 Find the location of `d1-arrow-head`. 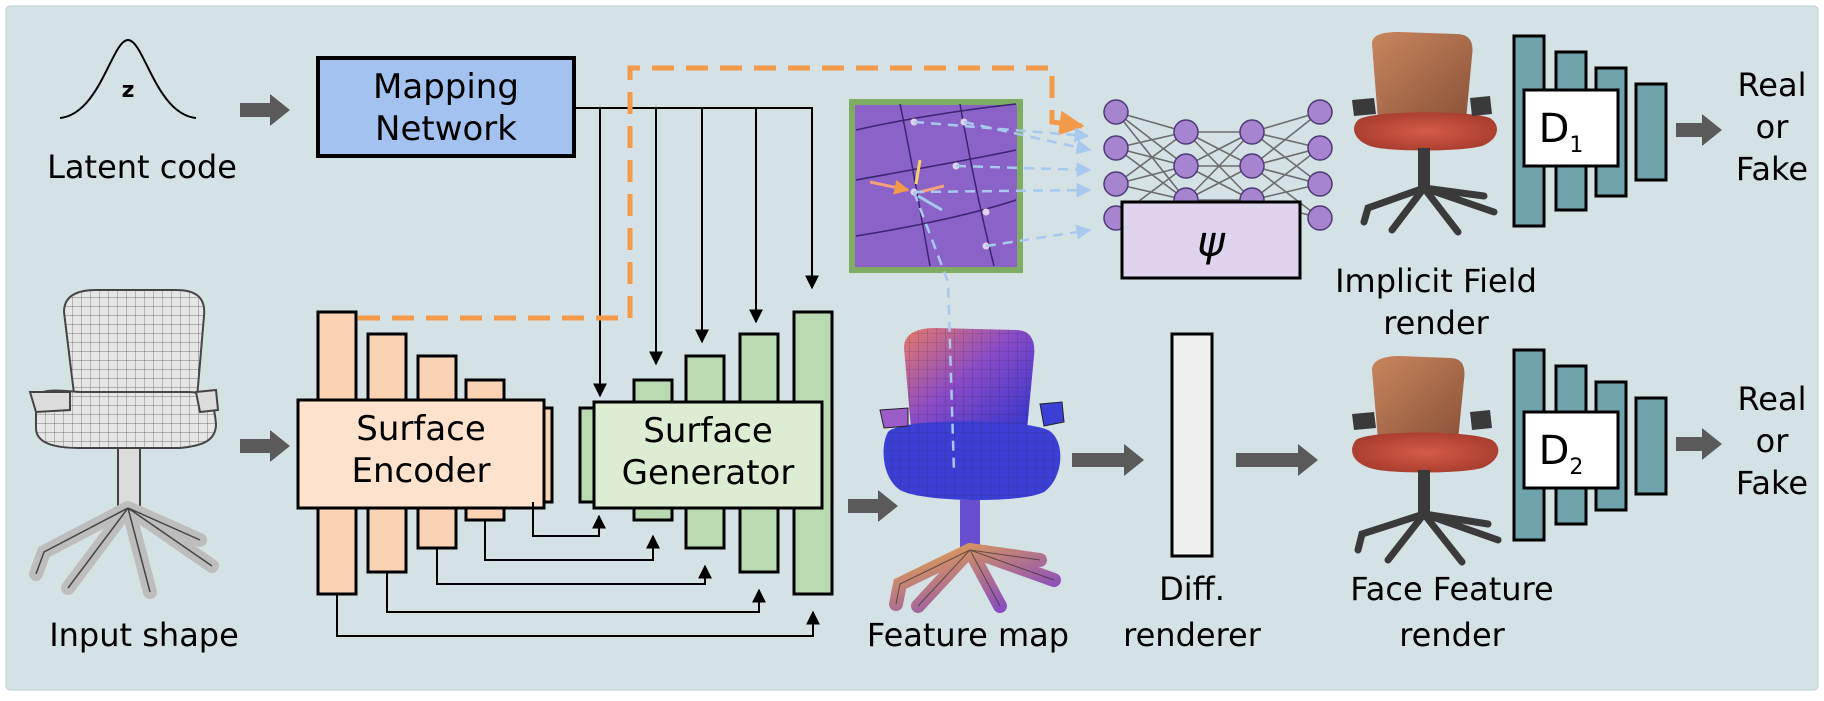

d1-arrow-head is located at coordinates (1712, 130).